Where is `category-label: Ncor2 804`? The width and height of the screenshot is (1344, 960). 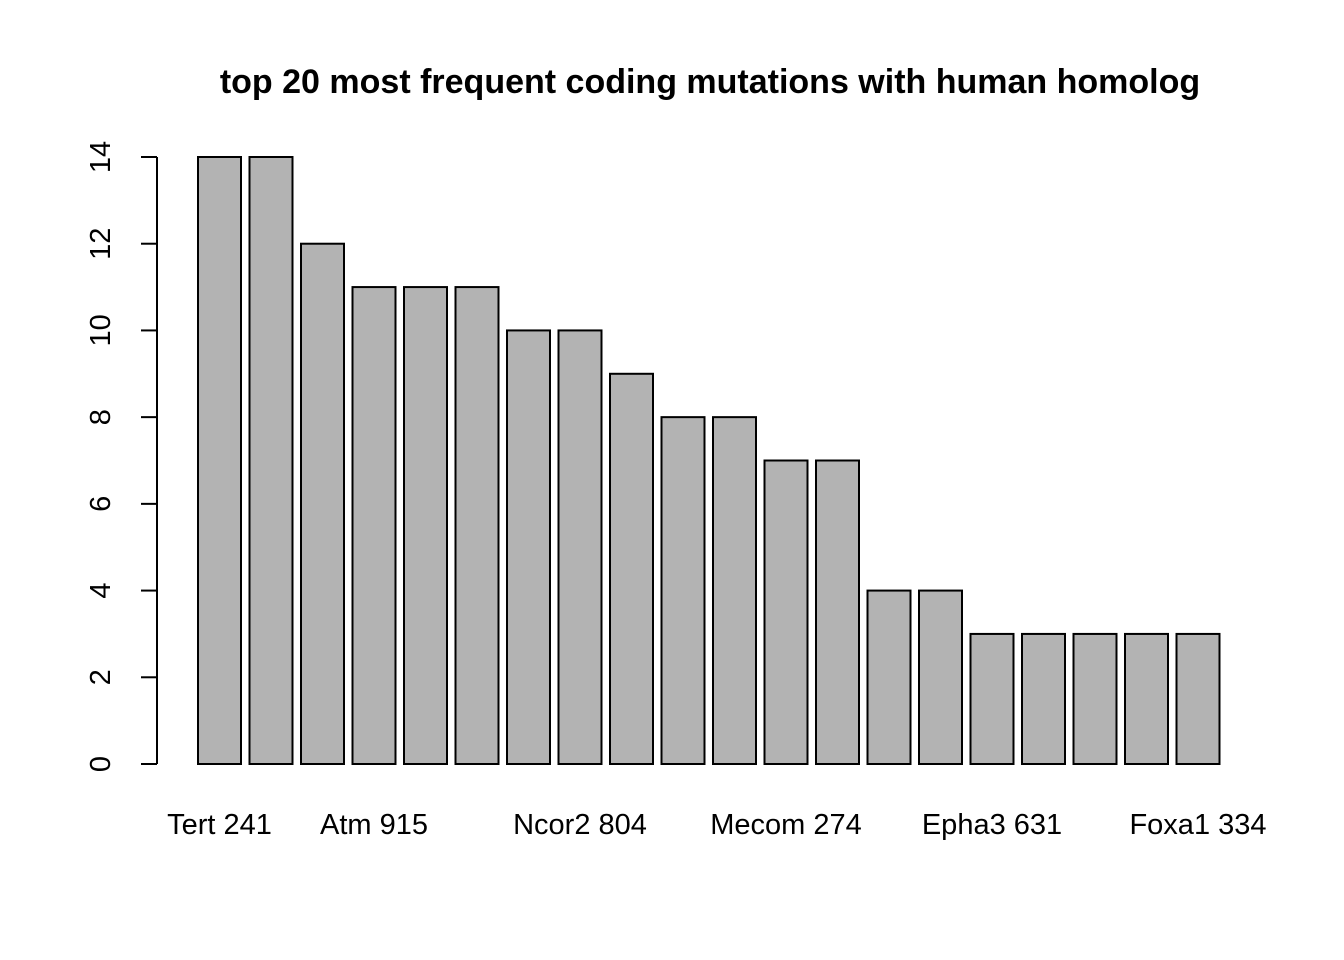 category-label: Ncor2 804 is located at coordinates (580, 825).